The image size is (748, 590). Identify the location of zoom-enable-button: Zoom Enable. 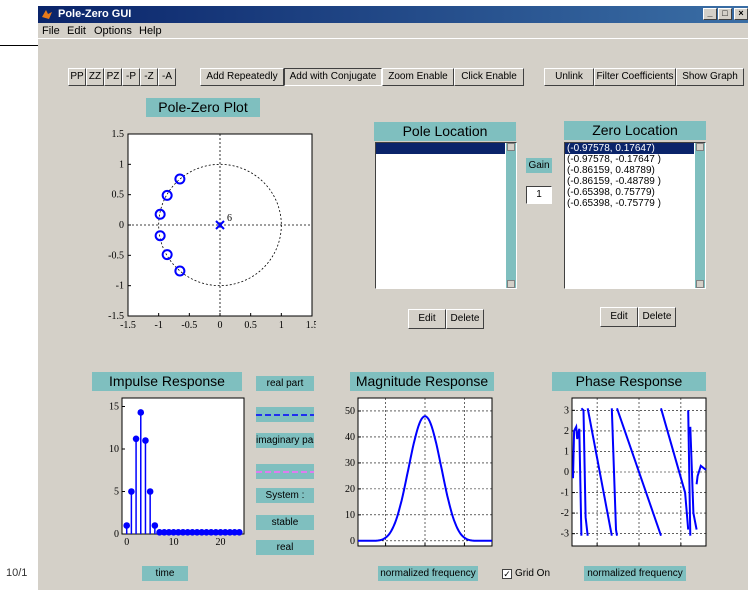
(418, 77).